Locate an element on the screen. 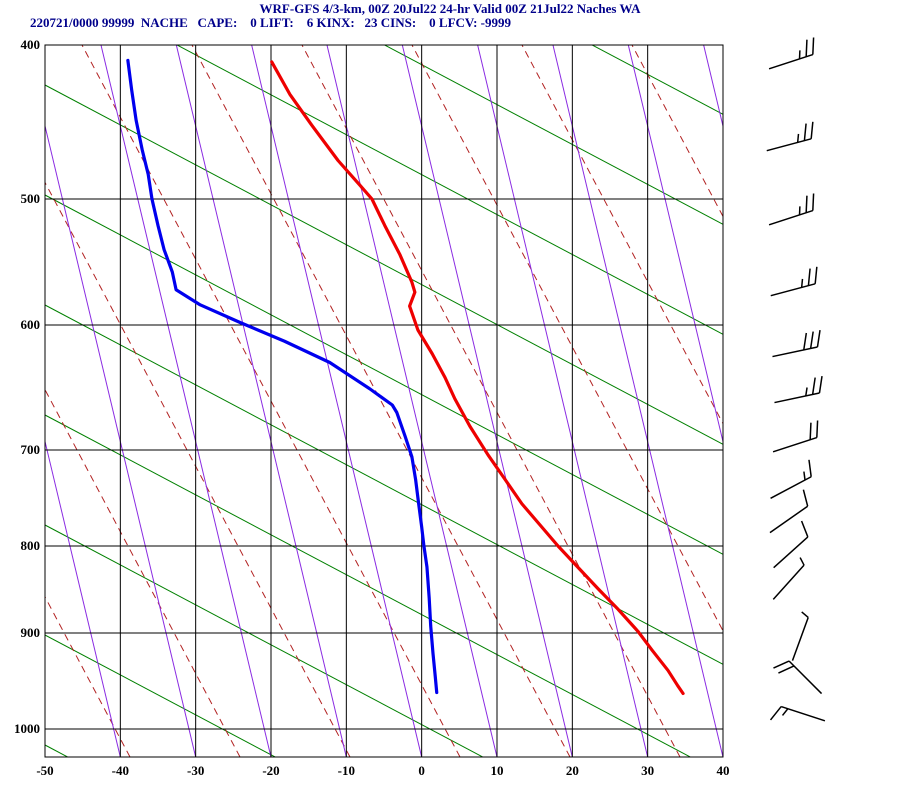 The image size is (900, 800). temperature-axis-label: 40 is located at coordinates (723, 770).